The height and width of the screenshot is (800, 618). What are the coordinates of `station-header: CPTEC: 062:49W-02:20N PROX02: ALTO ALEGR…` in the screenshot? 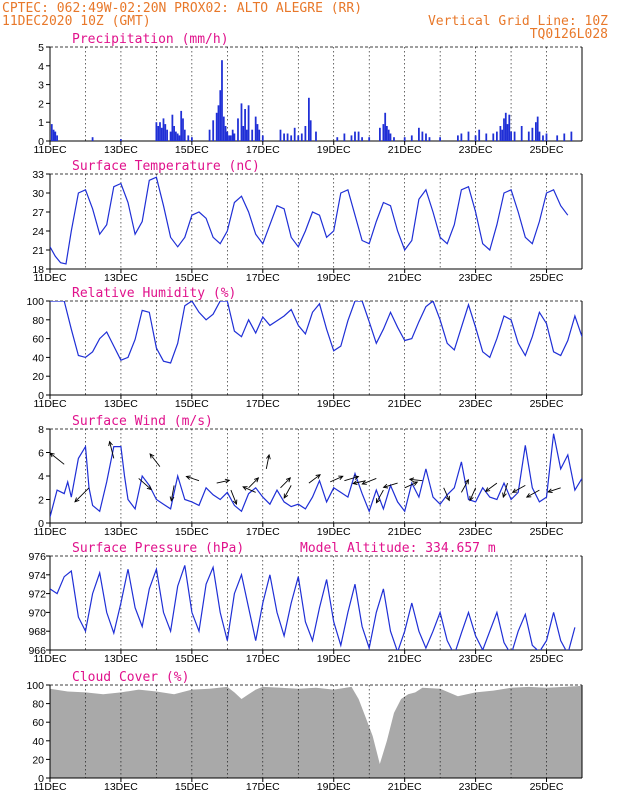 It's located at (182, 8).